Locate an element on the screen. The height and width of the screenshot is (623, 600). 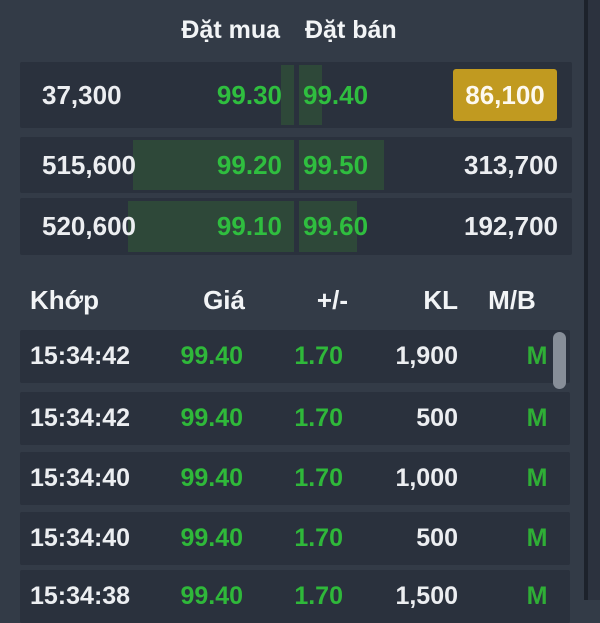
sell-volume-highlight: 86,100 is located at coordinates (505, 95).